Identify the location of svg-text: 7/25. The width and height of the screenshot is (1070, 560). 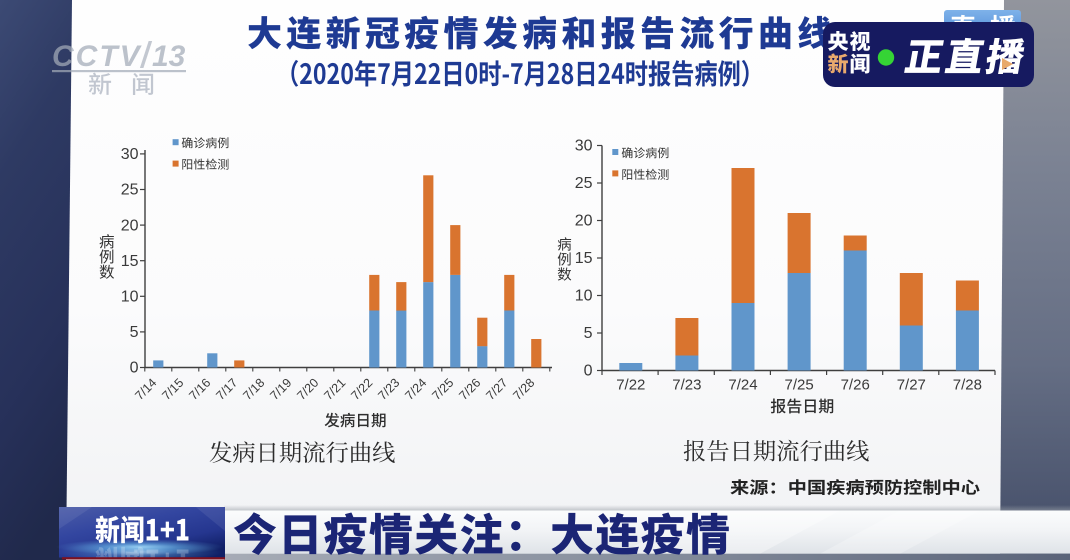
(798, 385).